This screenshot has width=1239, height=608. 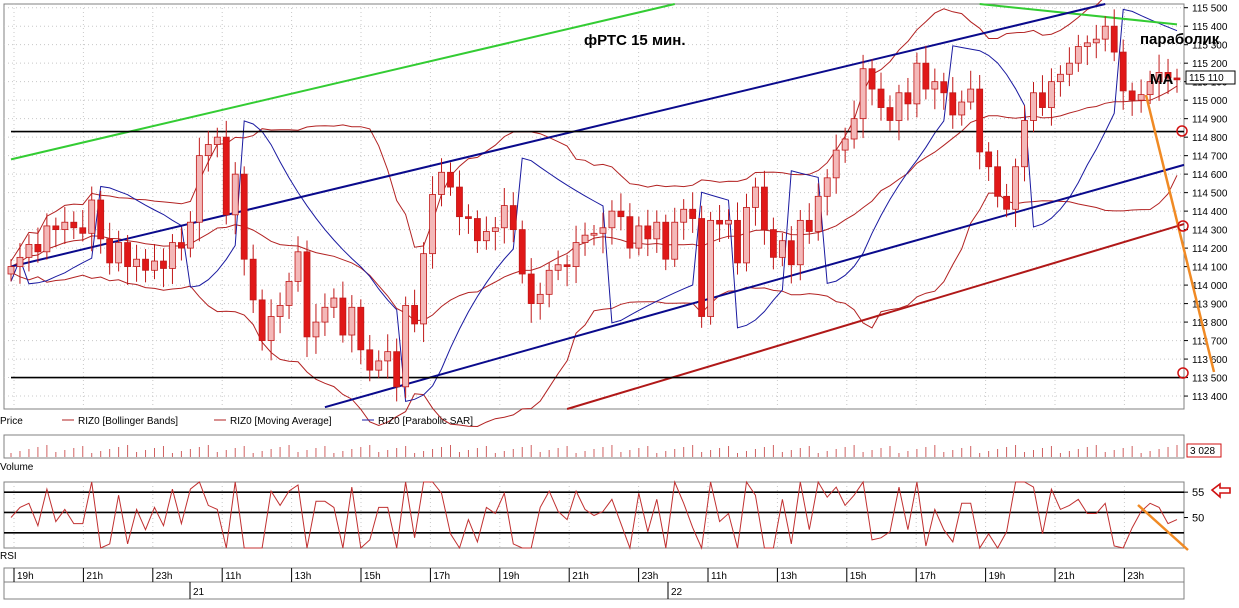 I want to click on price-tick-label: 113 800, so click(x=1210, y=323).